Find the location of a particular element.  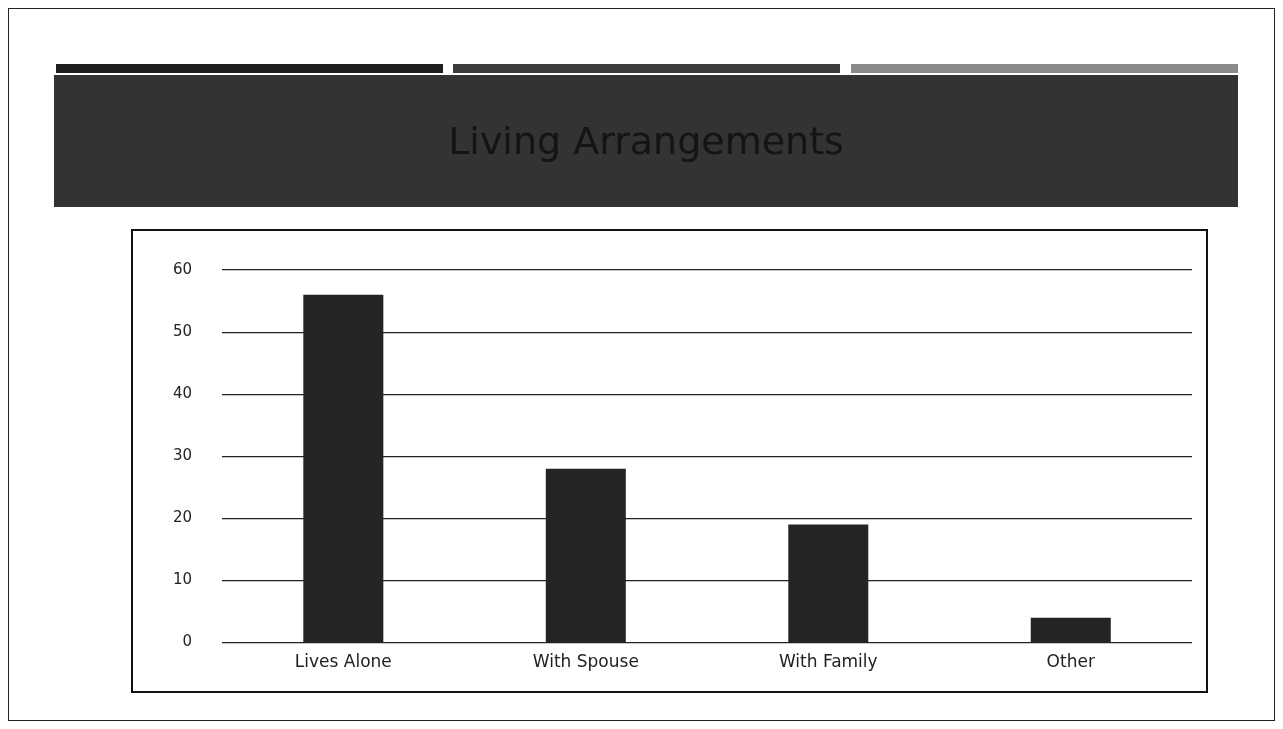

x-tick-label: With Family is located at coordinates (828, 661).